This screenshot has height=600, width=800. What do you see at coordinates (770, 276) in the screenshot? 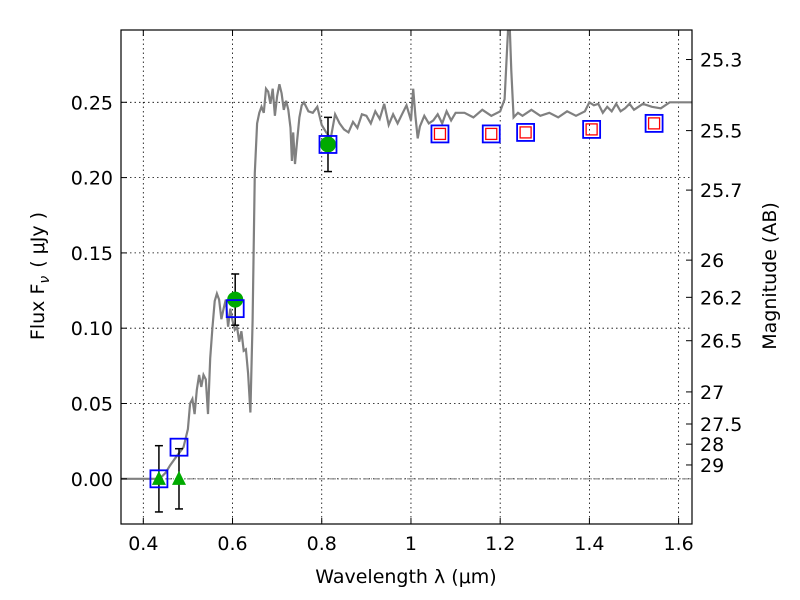
I see `right-axis-label: Magnitude (AB)` at bounding box center [770, 276].